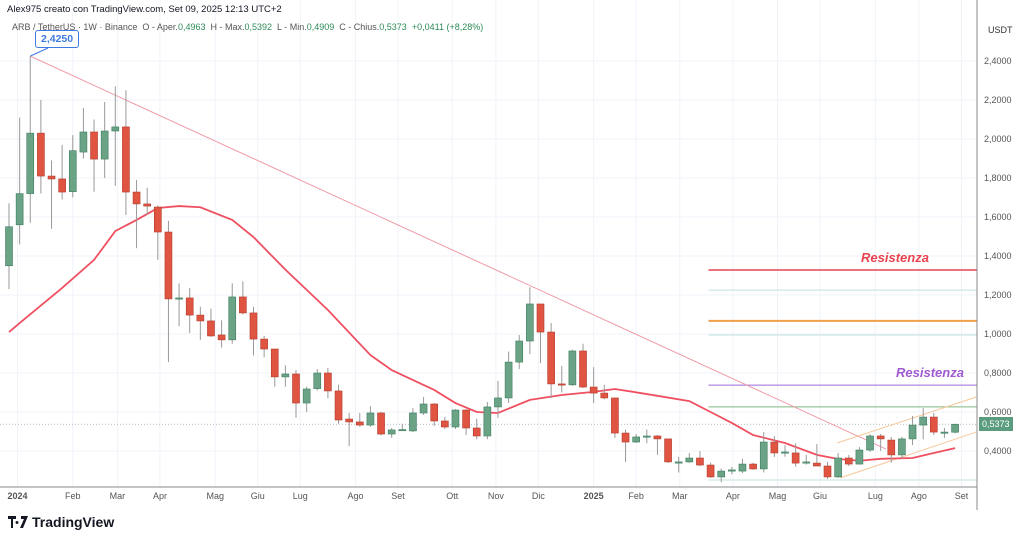 This screenshot has height=543, width=1024. What do you see at coordinates (18, 522) in the screenshot?
I see `tradingview-logo-icon` at bounding box center [18, 522].